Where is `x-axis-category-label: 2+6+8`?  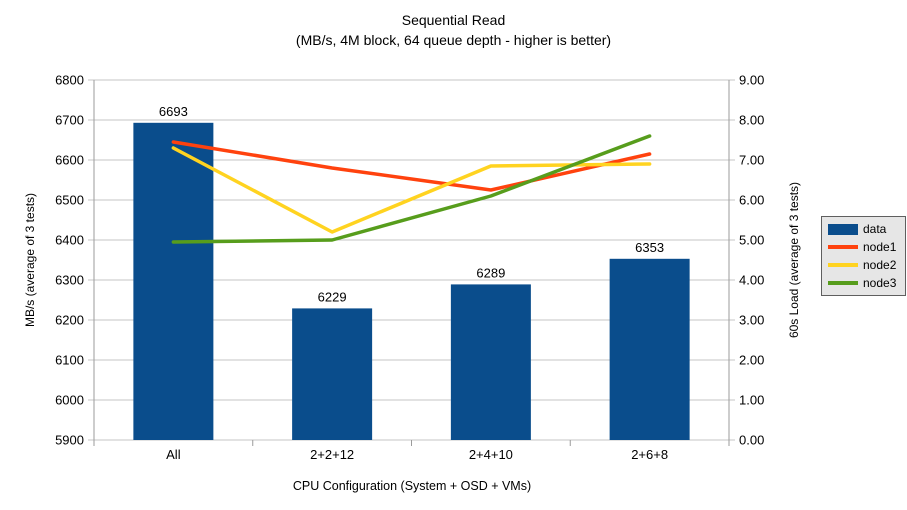
x-axis-category-label: 2+6+8 is located at coordinates (649, 454).